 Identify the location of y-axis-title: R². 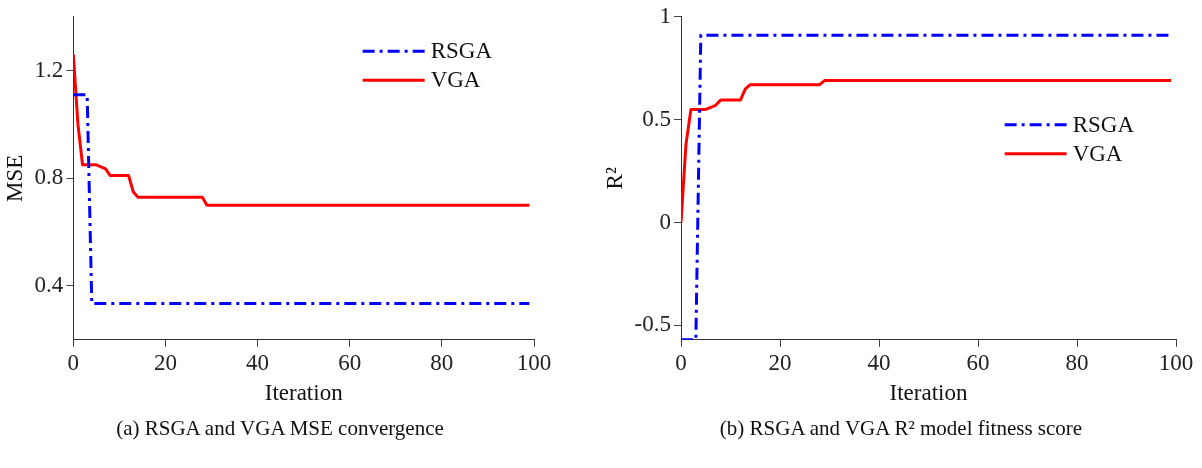
(614, 178).